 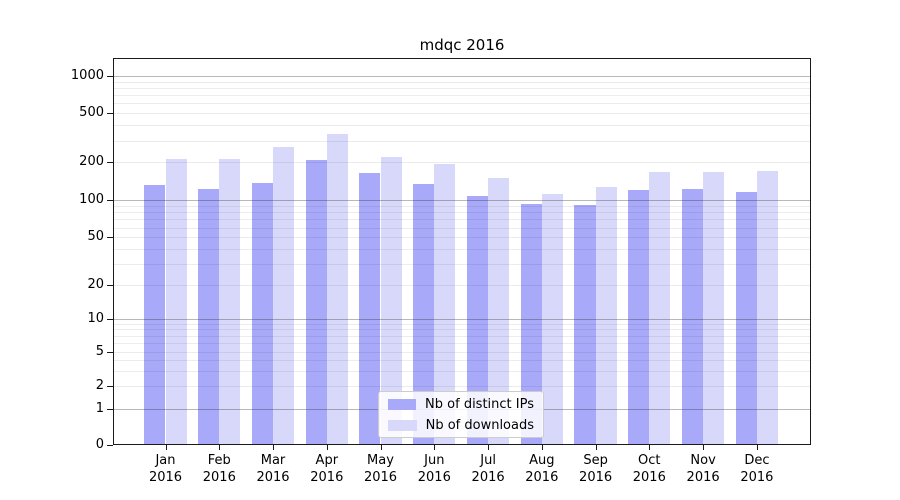 What do you see at coordinates (488, 469) in the screenshot?
I see `x-tick-label: Jul 2016` at bounding box center [488, 469].